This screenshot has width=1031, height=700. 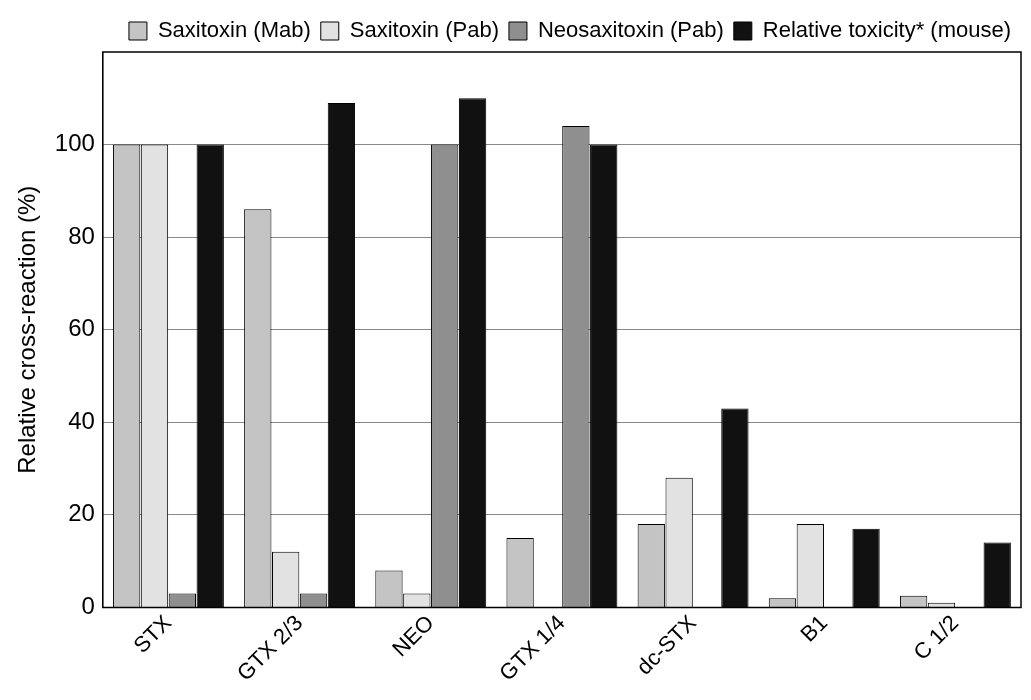 What do you see at coordinates (81, 235) in the screenshot?
I see `y-tick-label: 80` at bounding box center [81, 235].